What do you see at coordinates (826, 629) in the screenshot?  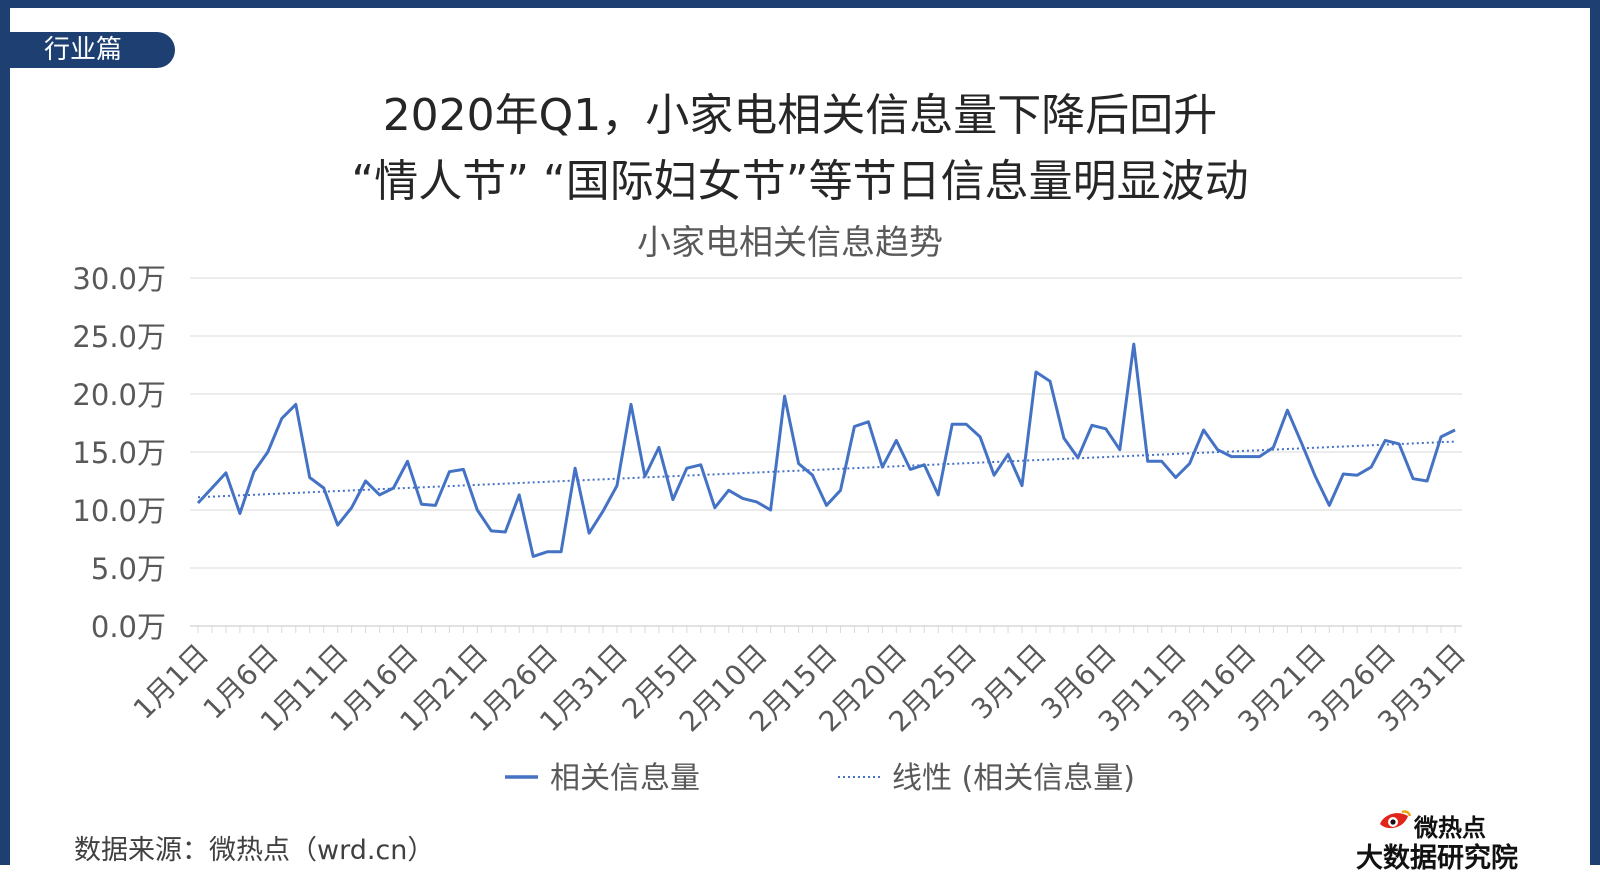 I see `x-axis` at bounding box center [826, 629].